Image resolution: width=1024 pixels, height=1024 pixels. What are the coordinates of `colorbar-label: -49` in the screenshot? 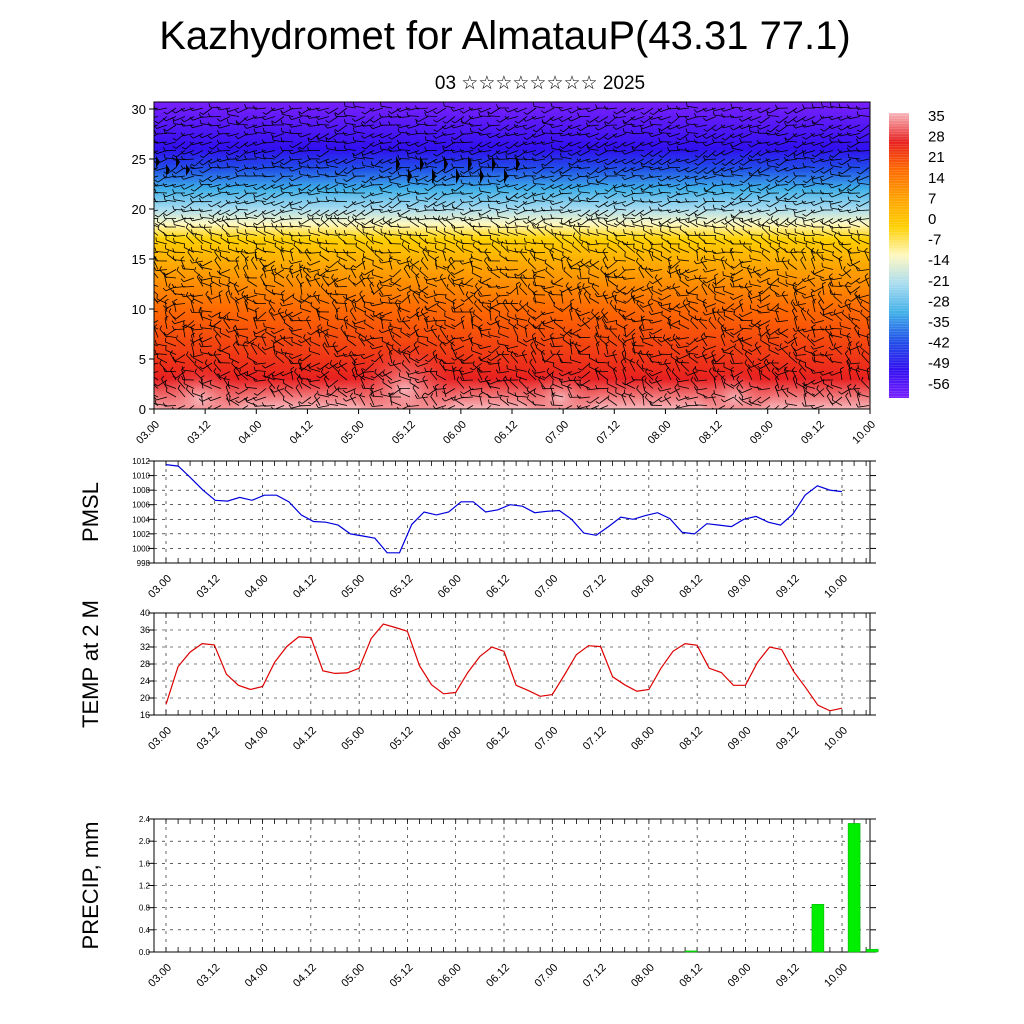 It's located at (939, 363).